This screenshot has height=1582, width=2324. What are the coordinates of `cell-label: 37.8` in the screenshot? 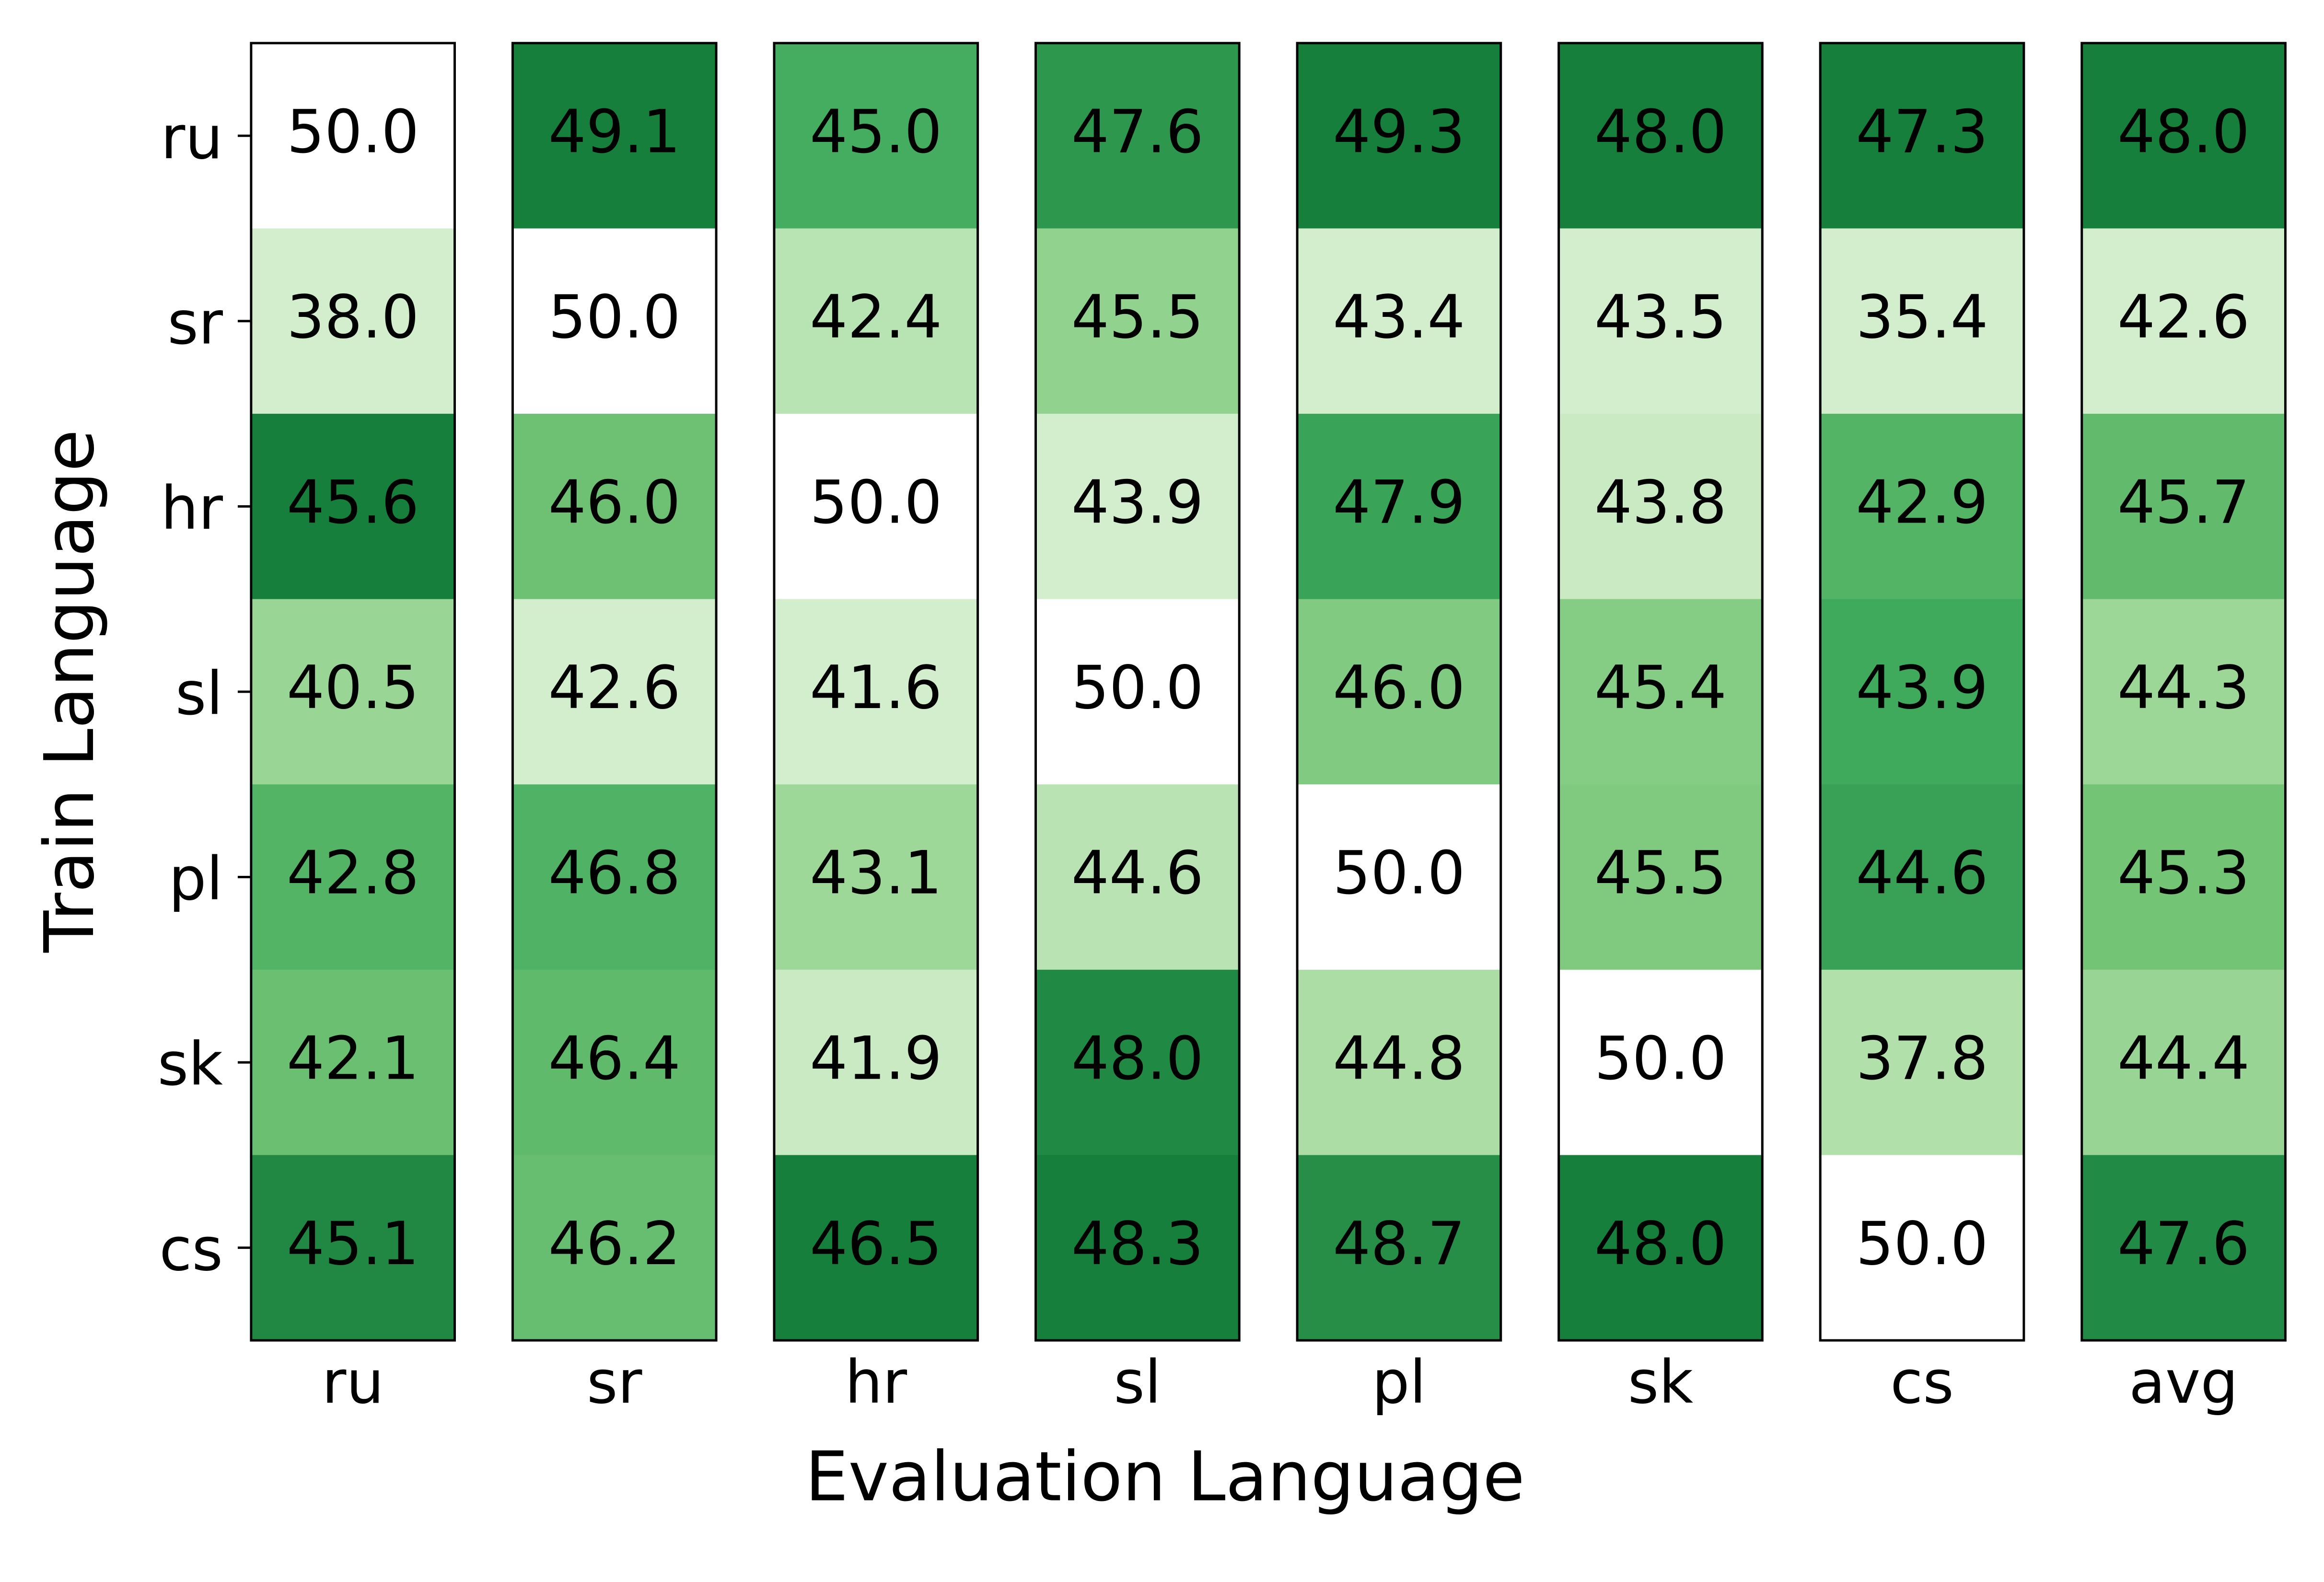 It's located at (1922, 1058).